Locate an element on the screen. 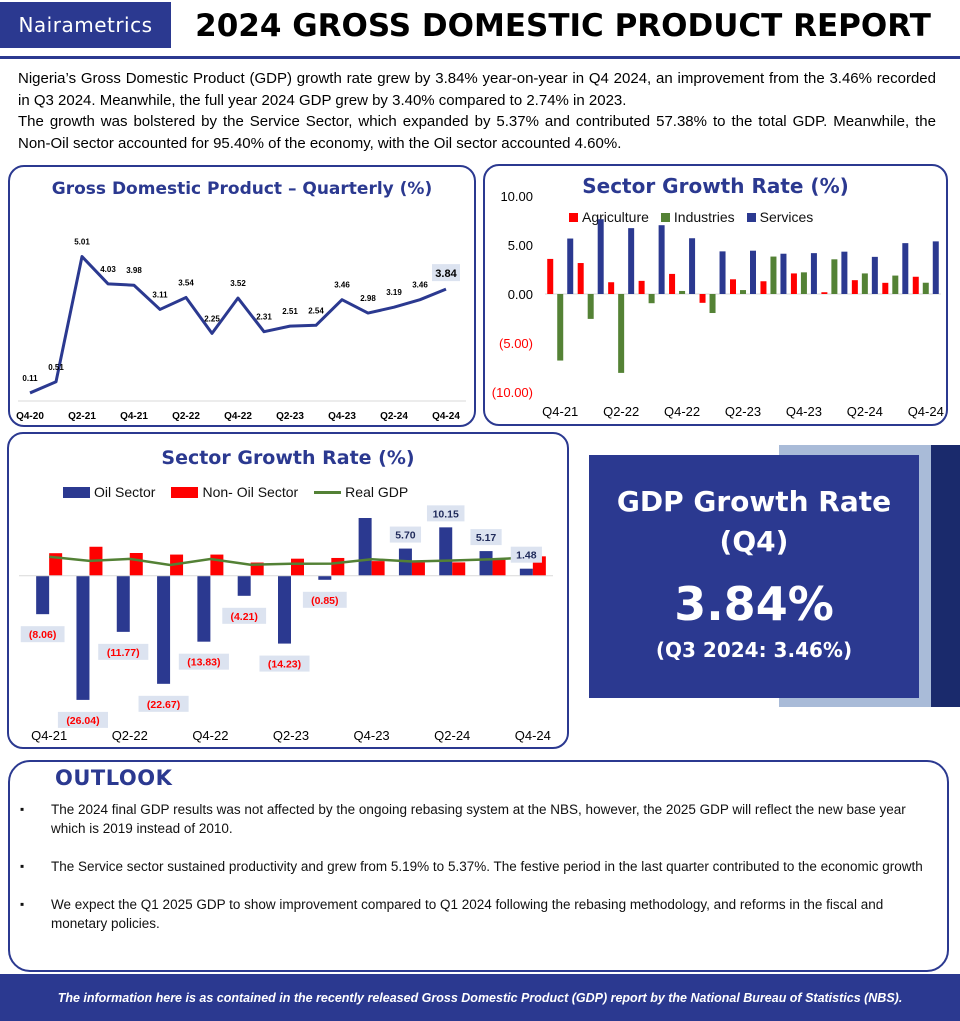 The width and height of the screenshot is (960, 1021). legend-non-oil-sector: Non- Oil Sector is located at coordinates (234, 492).